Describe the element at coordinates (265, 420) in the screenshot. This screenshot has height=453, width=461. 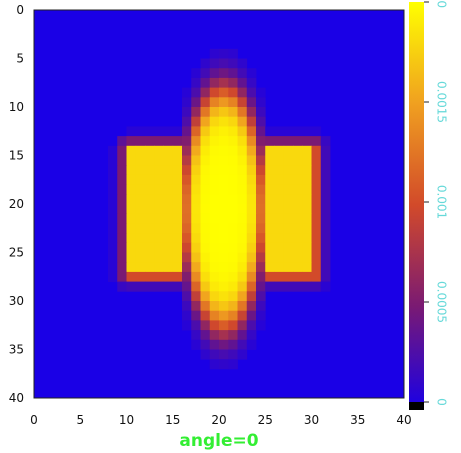
I see `x-tick-label: 25` at that location.